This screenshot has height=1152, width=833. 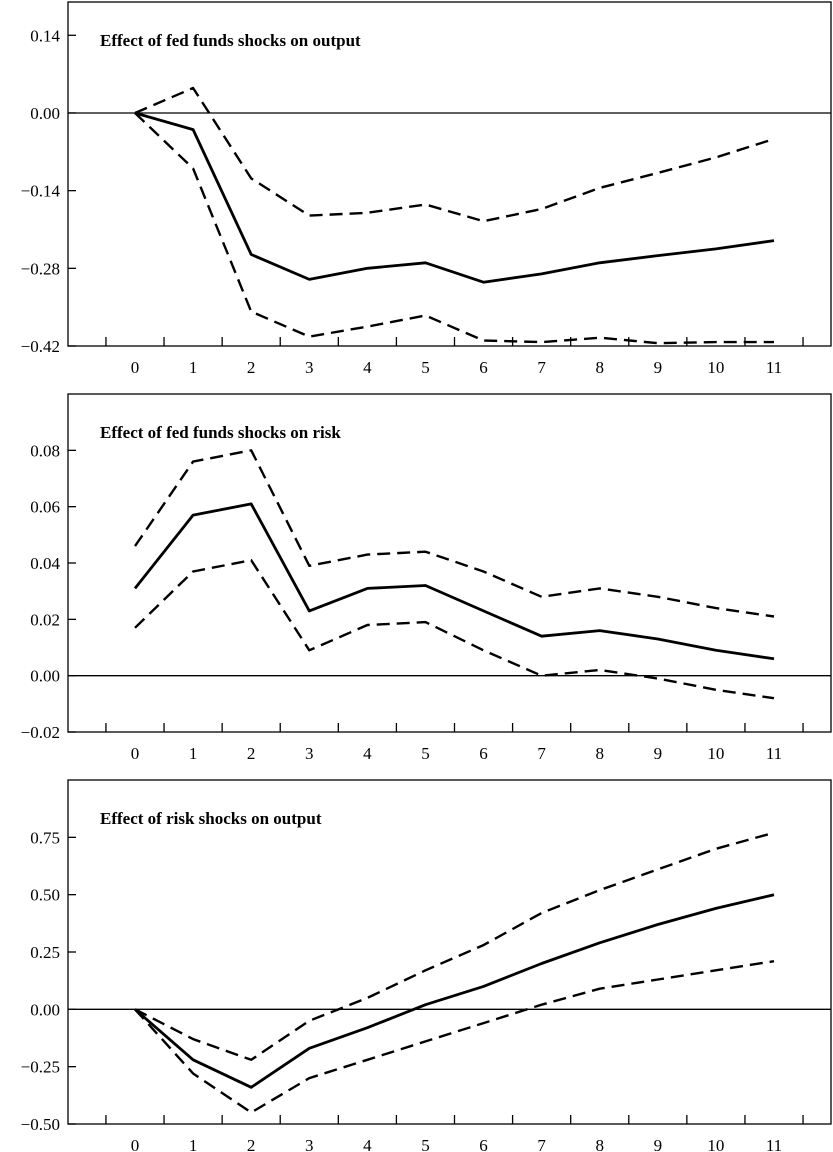 I want to click on chart-title: Effect of fed funds shocks on output, so click(x=230, y=40).